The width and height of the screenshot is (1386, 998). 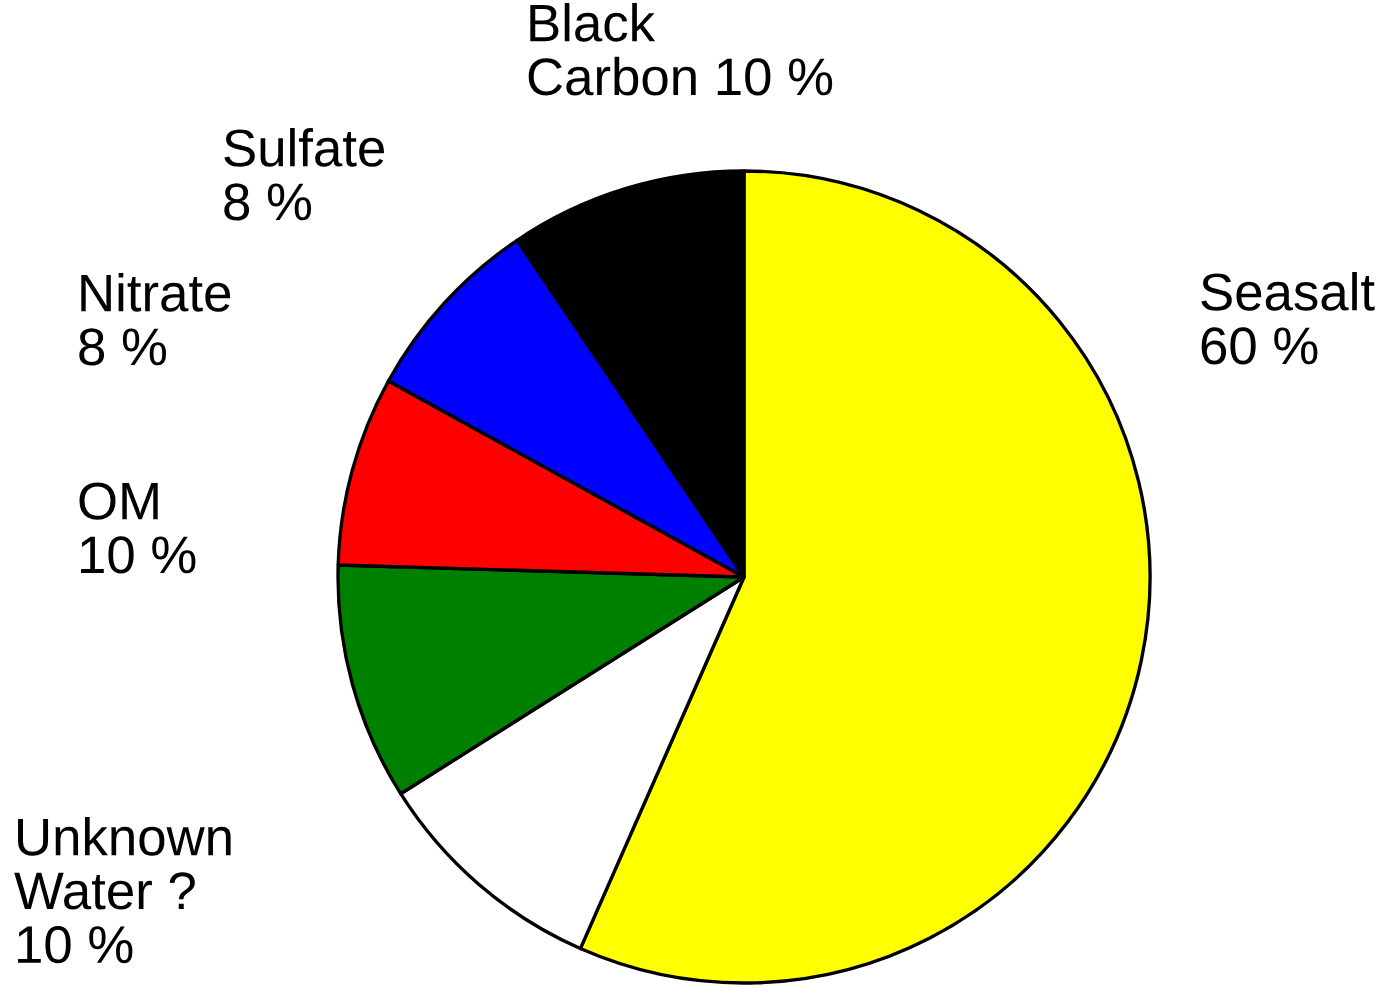 What do you see at coordinates (122, 863) in the screenshot?
I see `slice-label: Unknown Water ?` at bounding box center [122, 863].